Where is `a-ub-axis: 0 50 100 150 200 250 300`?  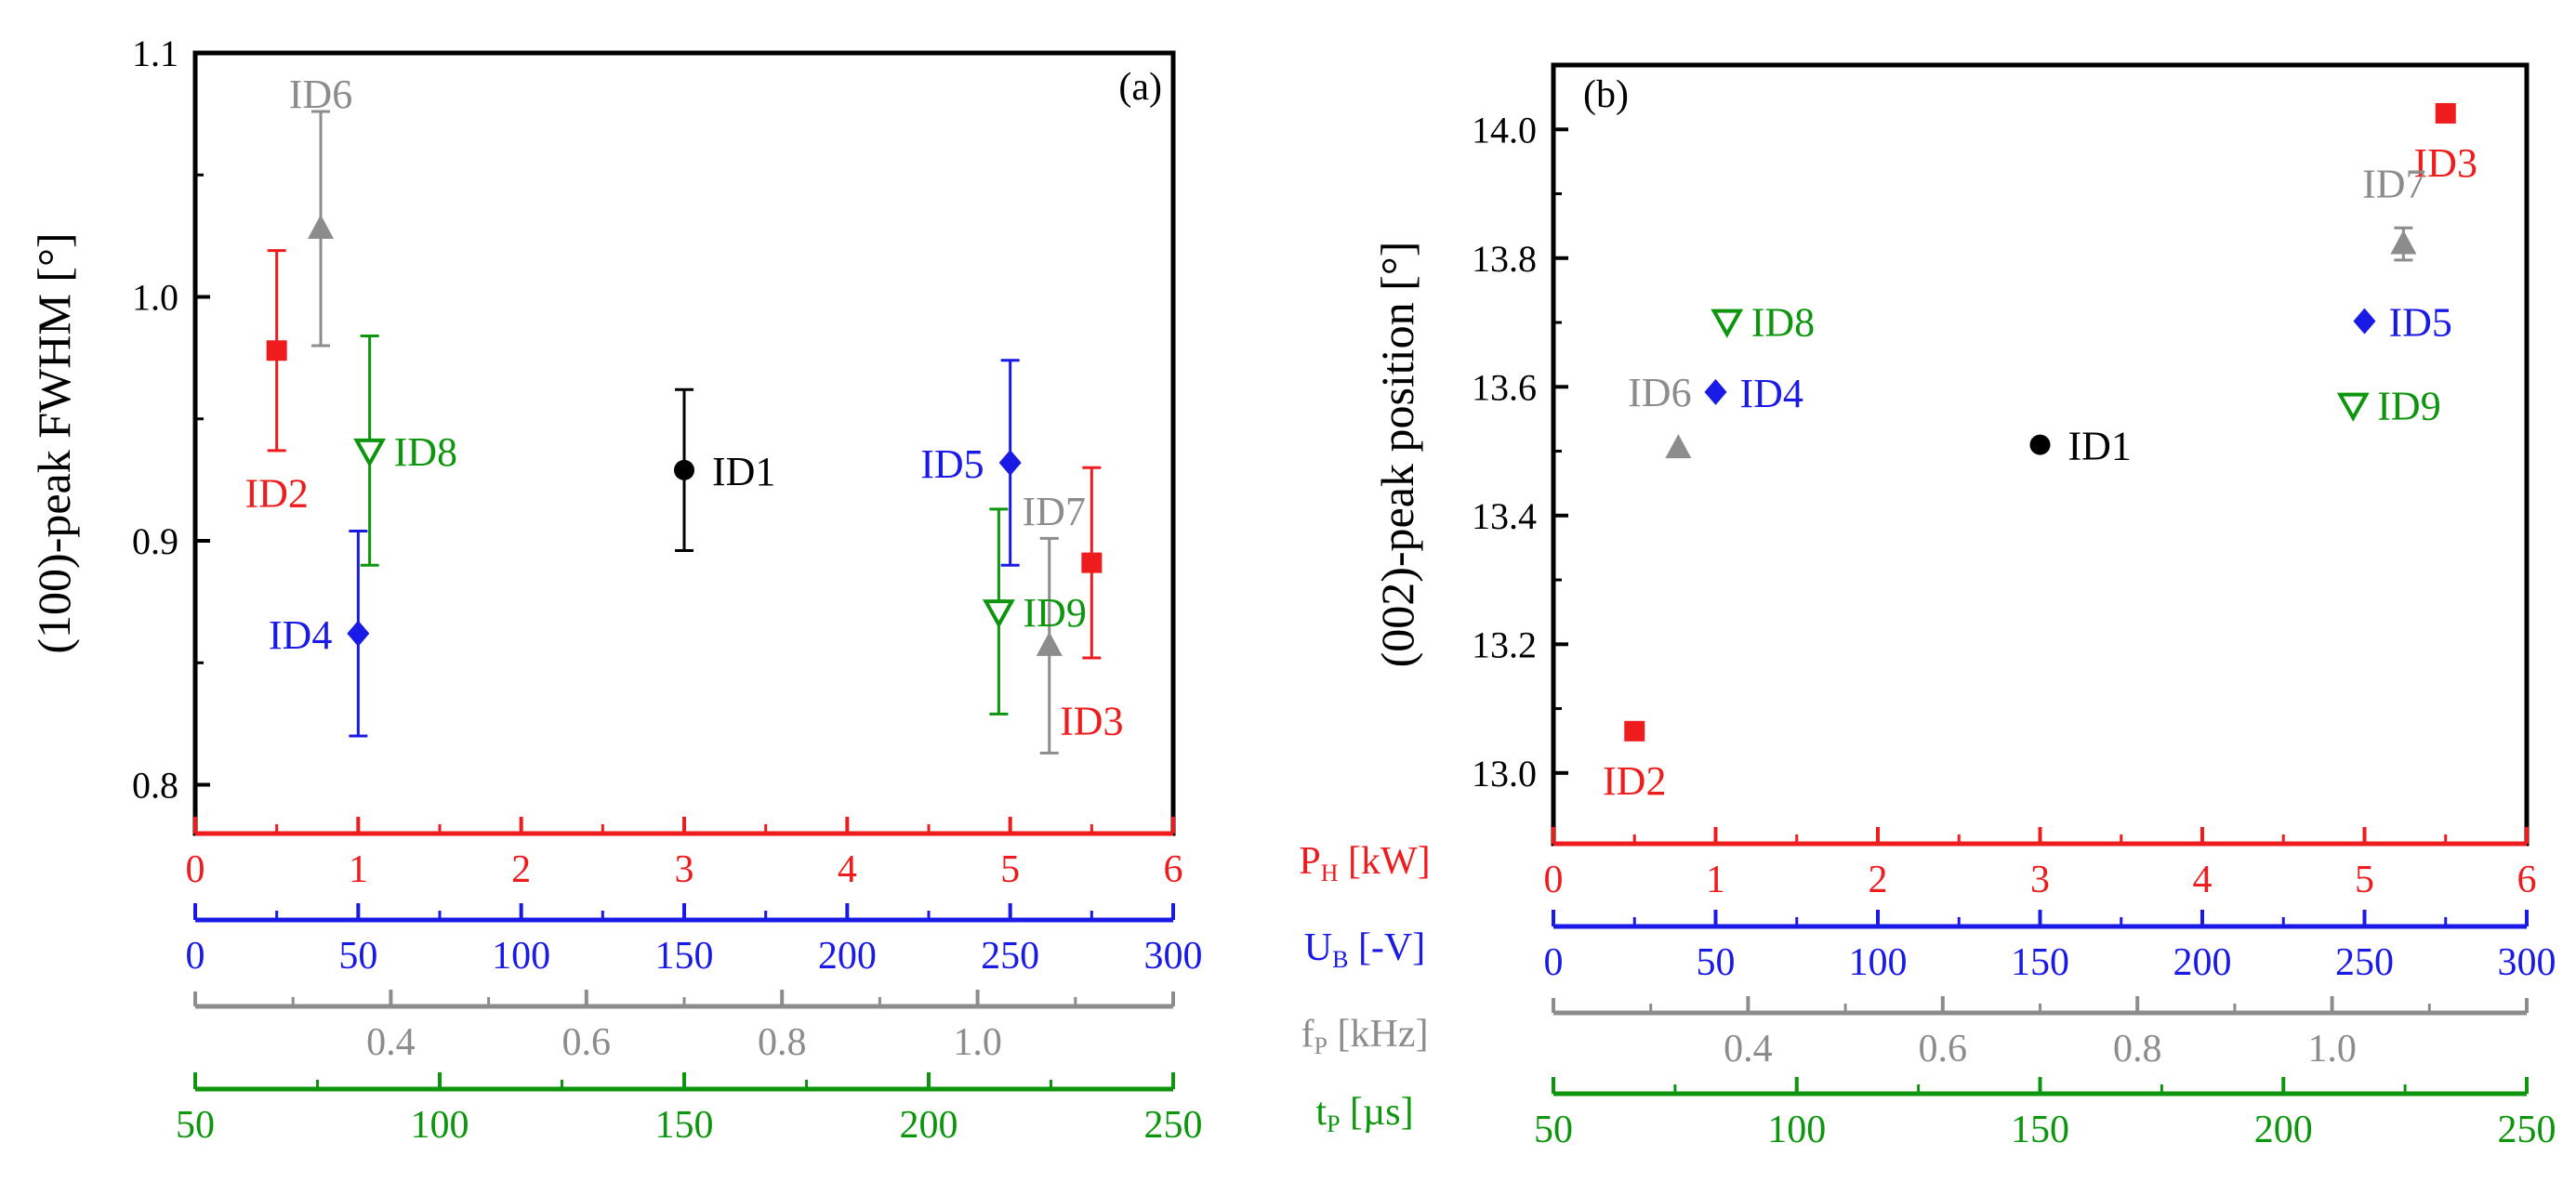 a-ub-axis: 0 50 100 150 200 250 300 is located at coordinates (694, 940).